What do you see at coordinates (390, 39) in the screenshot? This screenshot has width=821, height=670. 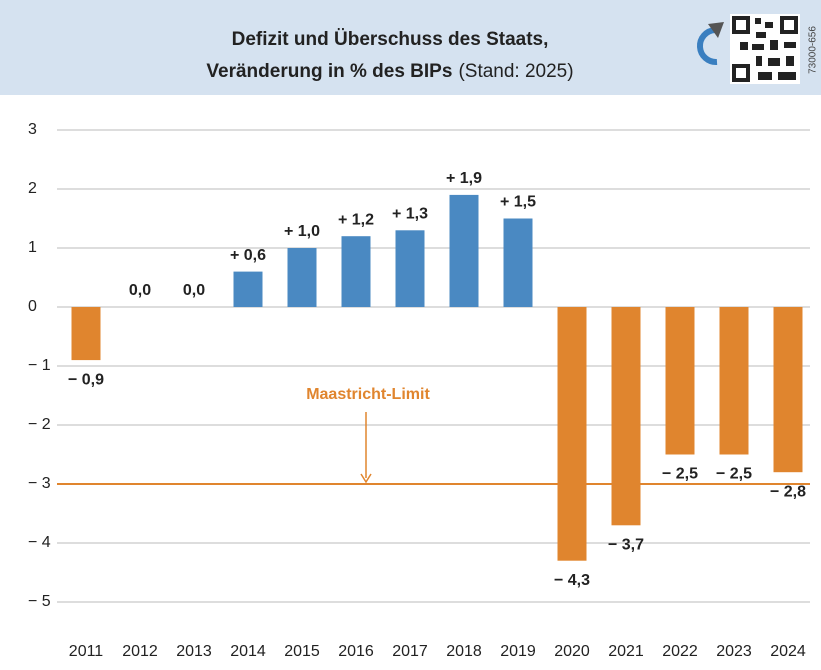 I see `chart-title: Defizit und Überschuss des Staats,` at bounding box center [390, 39].